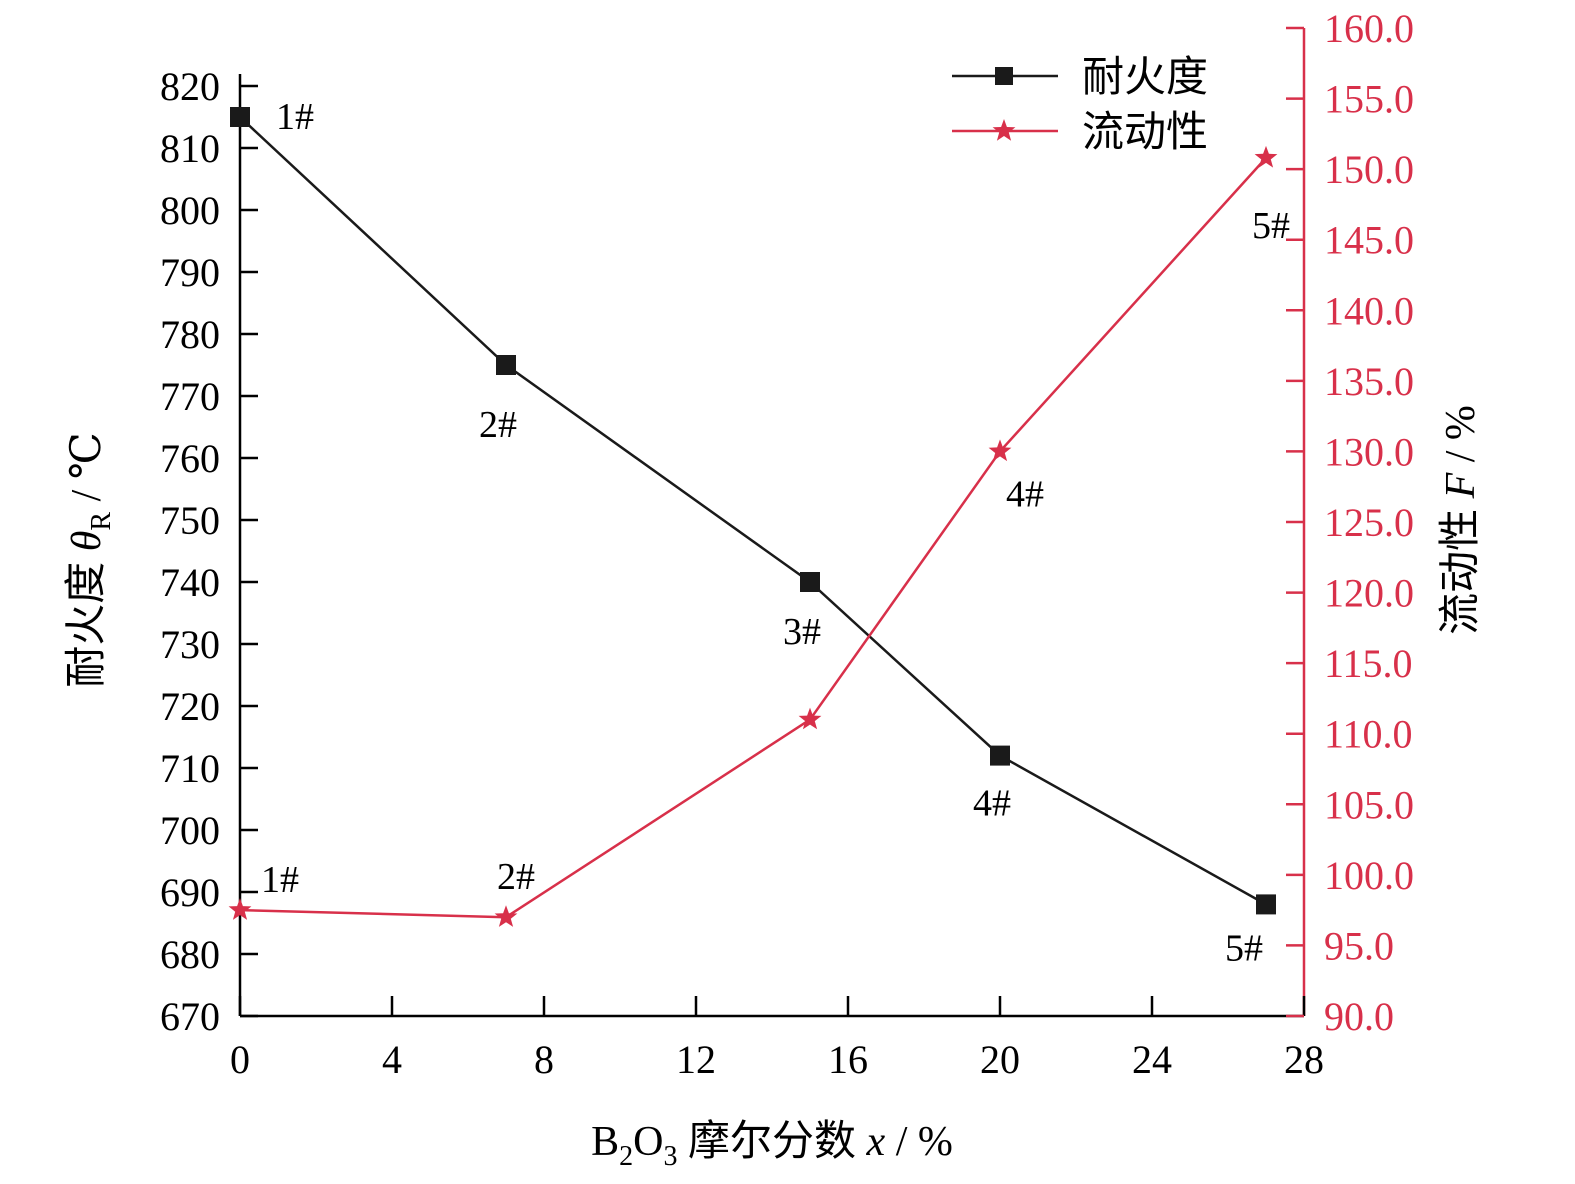 Image resolution: width=1575 pixels, height=1184 pixels. Describe the element at coordinates (190, 582) in the screenshot. I see `y-left-tick-label: 740` at that location.